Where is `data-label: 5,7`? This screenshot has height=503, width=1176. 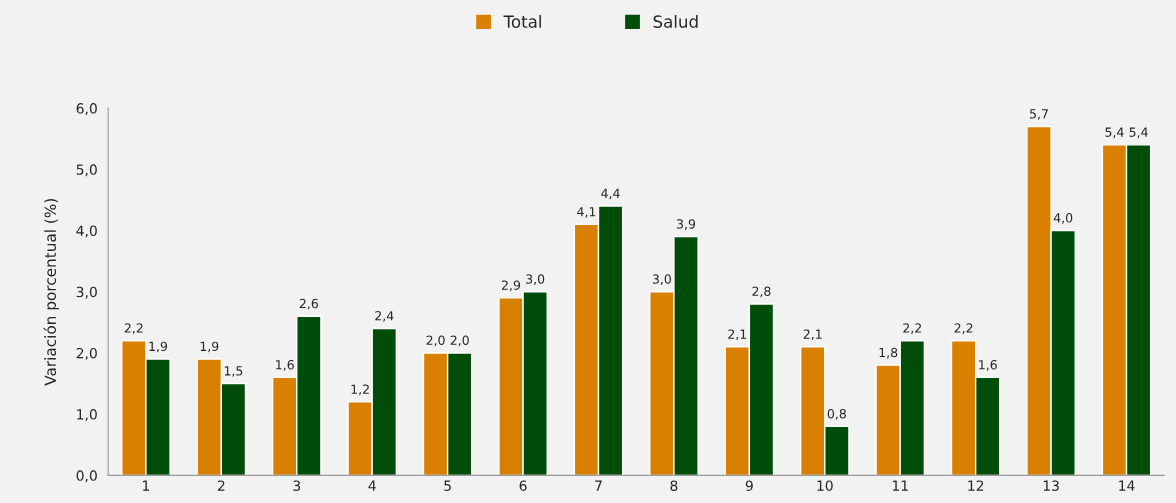
data-label: 5,7 is located at coordinates (1039, 114).